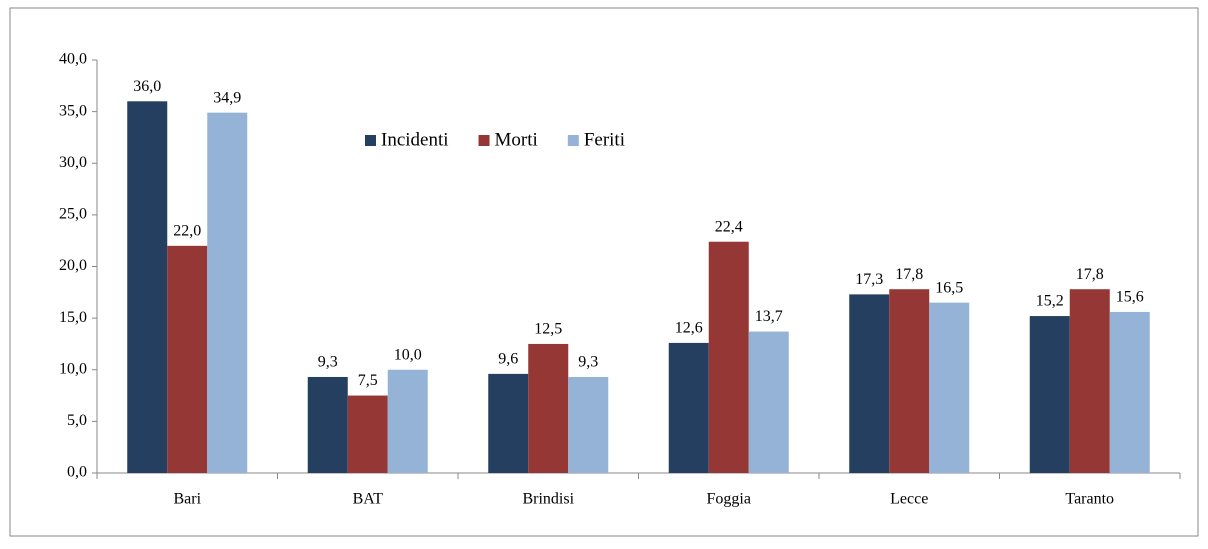 Image resolution: width=1208 pixels, height=549 pixels. What do you see at coordinates (73, 162) in the screenshot?
I see `y-tick-label: 30,0` at bounding box center [73, 162].